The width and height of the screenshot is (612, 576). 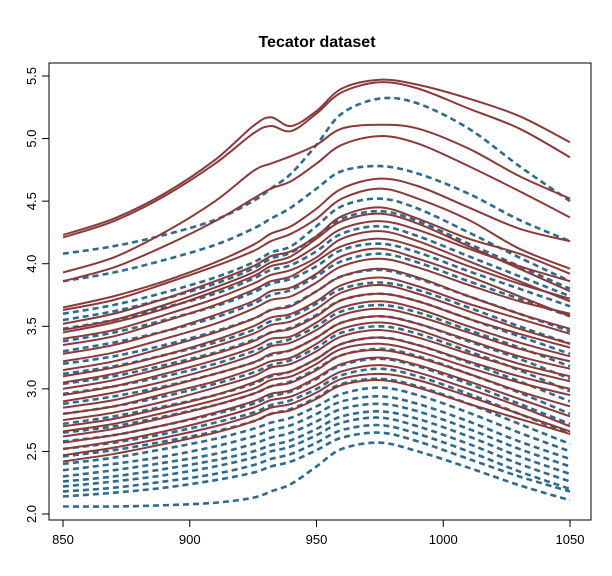 I want to click on chart-title: Tecator dataset, so click(x=317, y=42).